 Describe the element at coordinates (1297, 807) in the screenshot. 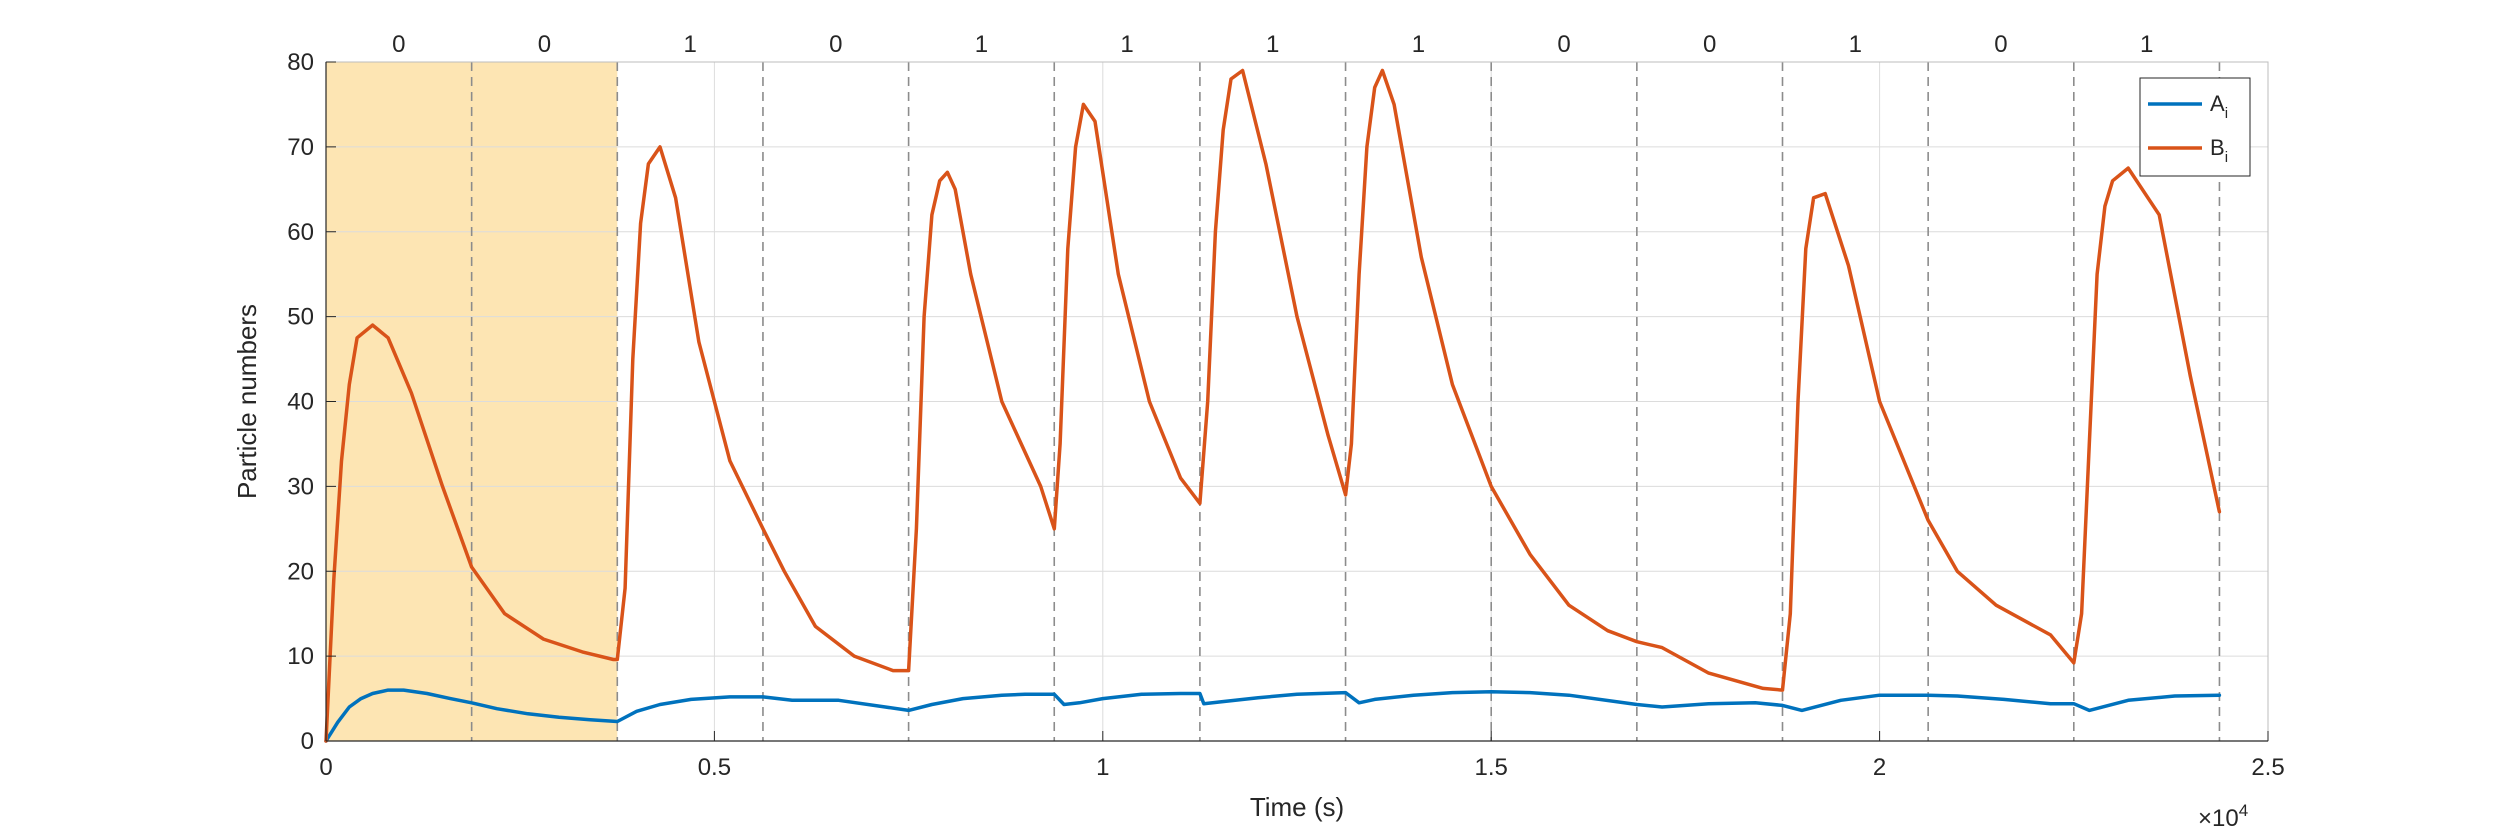

I see `x-axis-label: Time (s)` at that location.